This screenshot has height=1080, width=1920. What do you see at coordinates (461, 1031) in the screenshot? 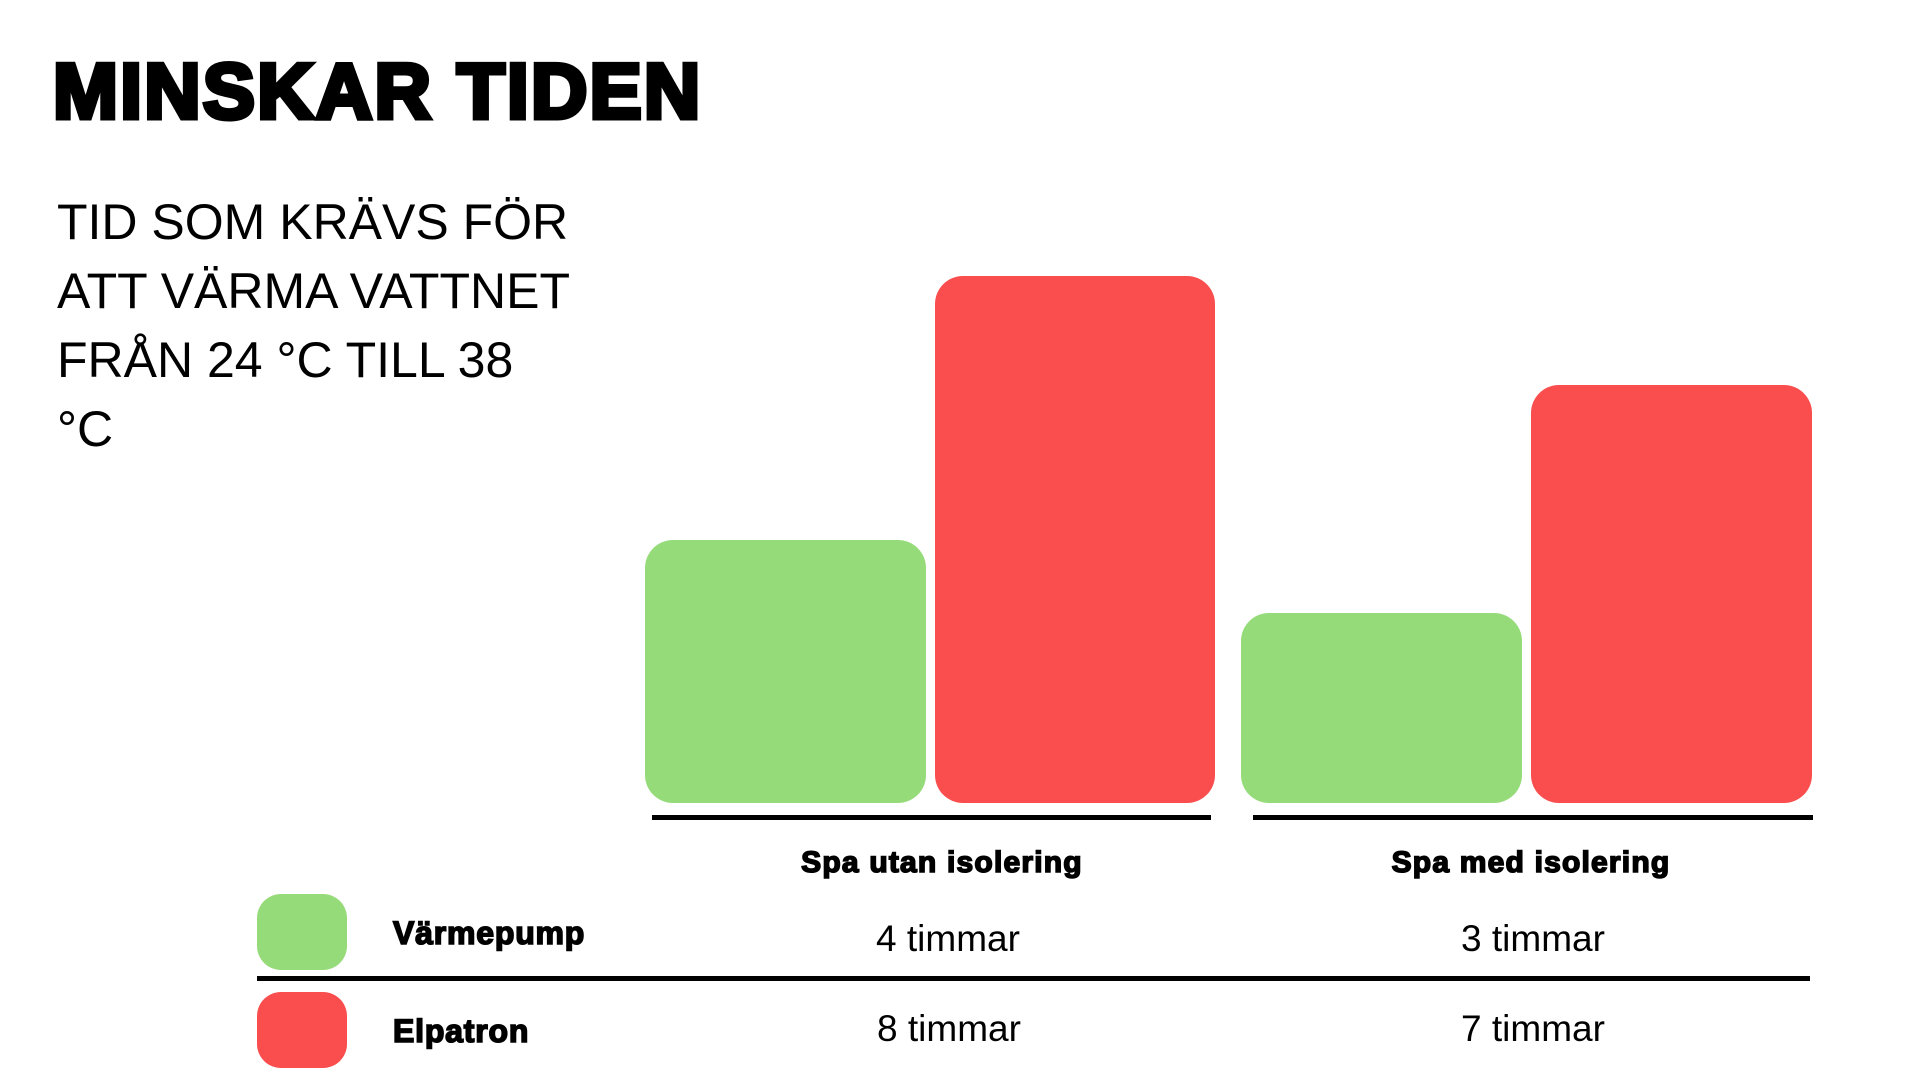
I see `legend-label-elpatron: Elpatron` at bounding box center [461, 1031].